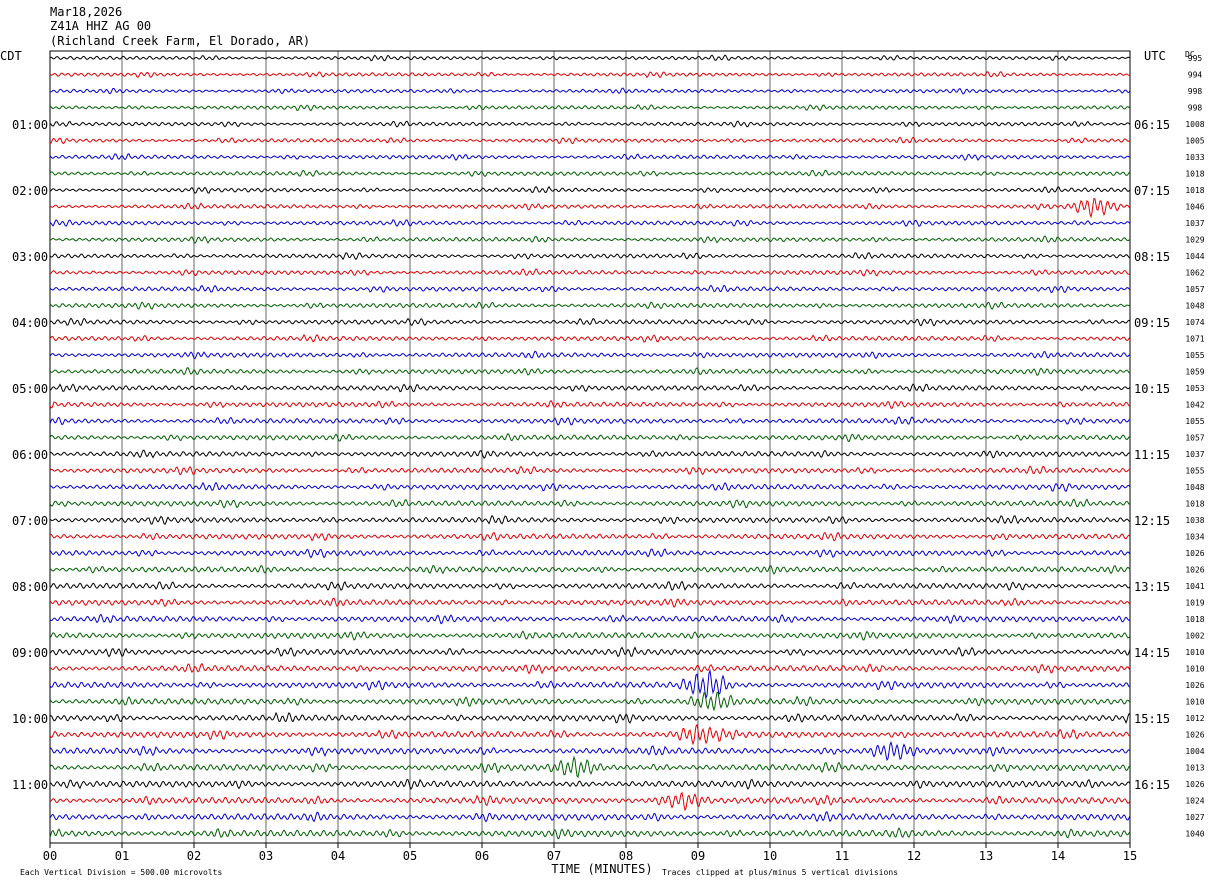 The height and width of the screenshot is (886, 1210). I want to click on x-tick-label: 13, so click(986, 856).